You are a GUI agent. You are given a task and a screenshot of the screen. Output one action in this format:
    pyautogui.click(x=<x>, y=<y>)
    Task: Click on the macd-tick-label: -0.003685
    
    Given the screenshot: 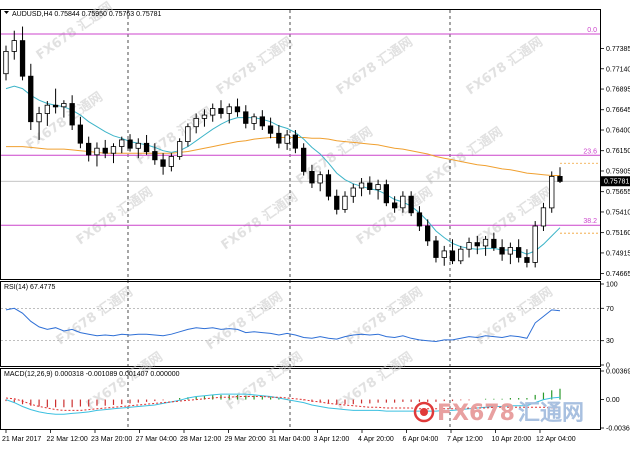 What is the action you would take?
    pyautogui.click(x=618, y=429)
    